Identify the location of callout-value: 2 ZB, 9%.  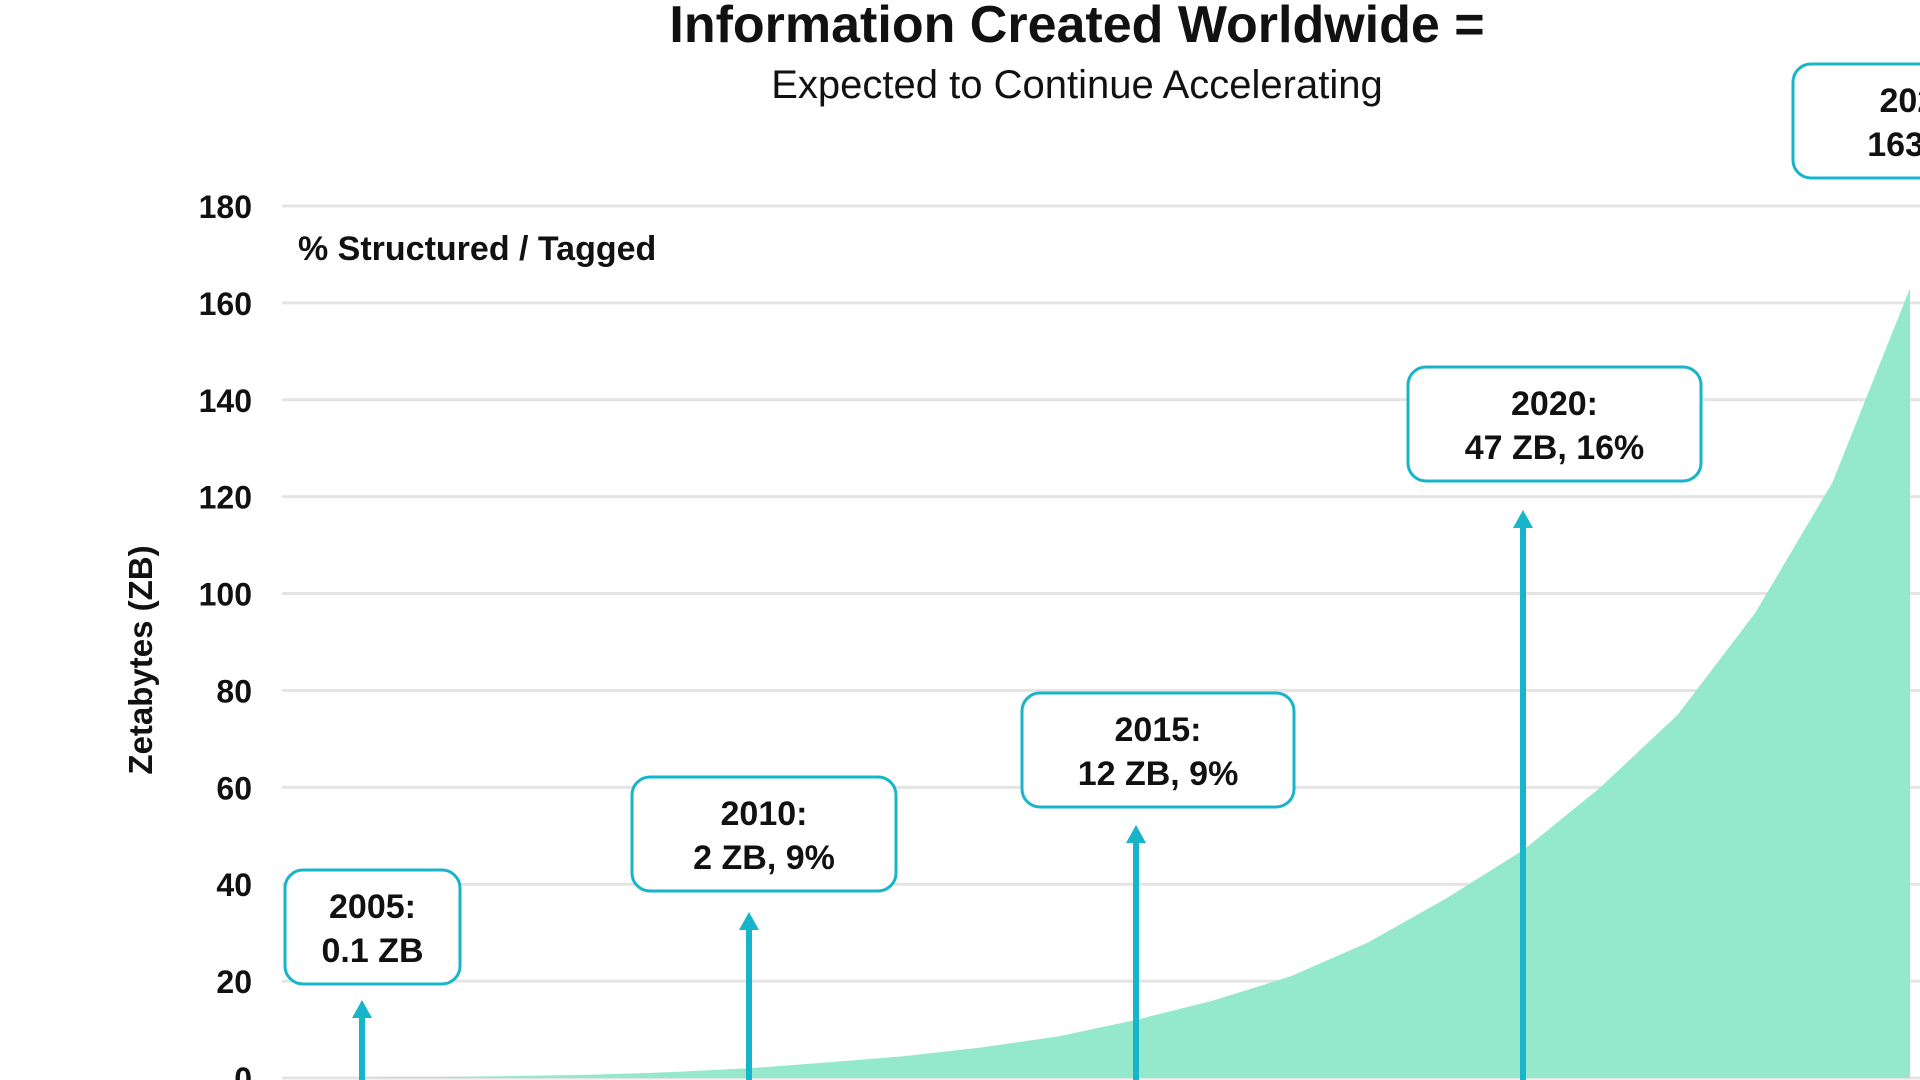
(764, 858).